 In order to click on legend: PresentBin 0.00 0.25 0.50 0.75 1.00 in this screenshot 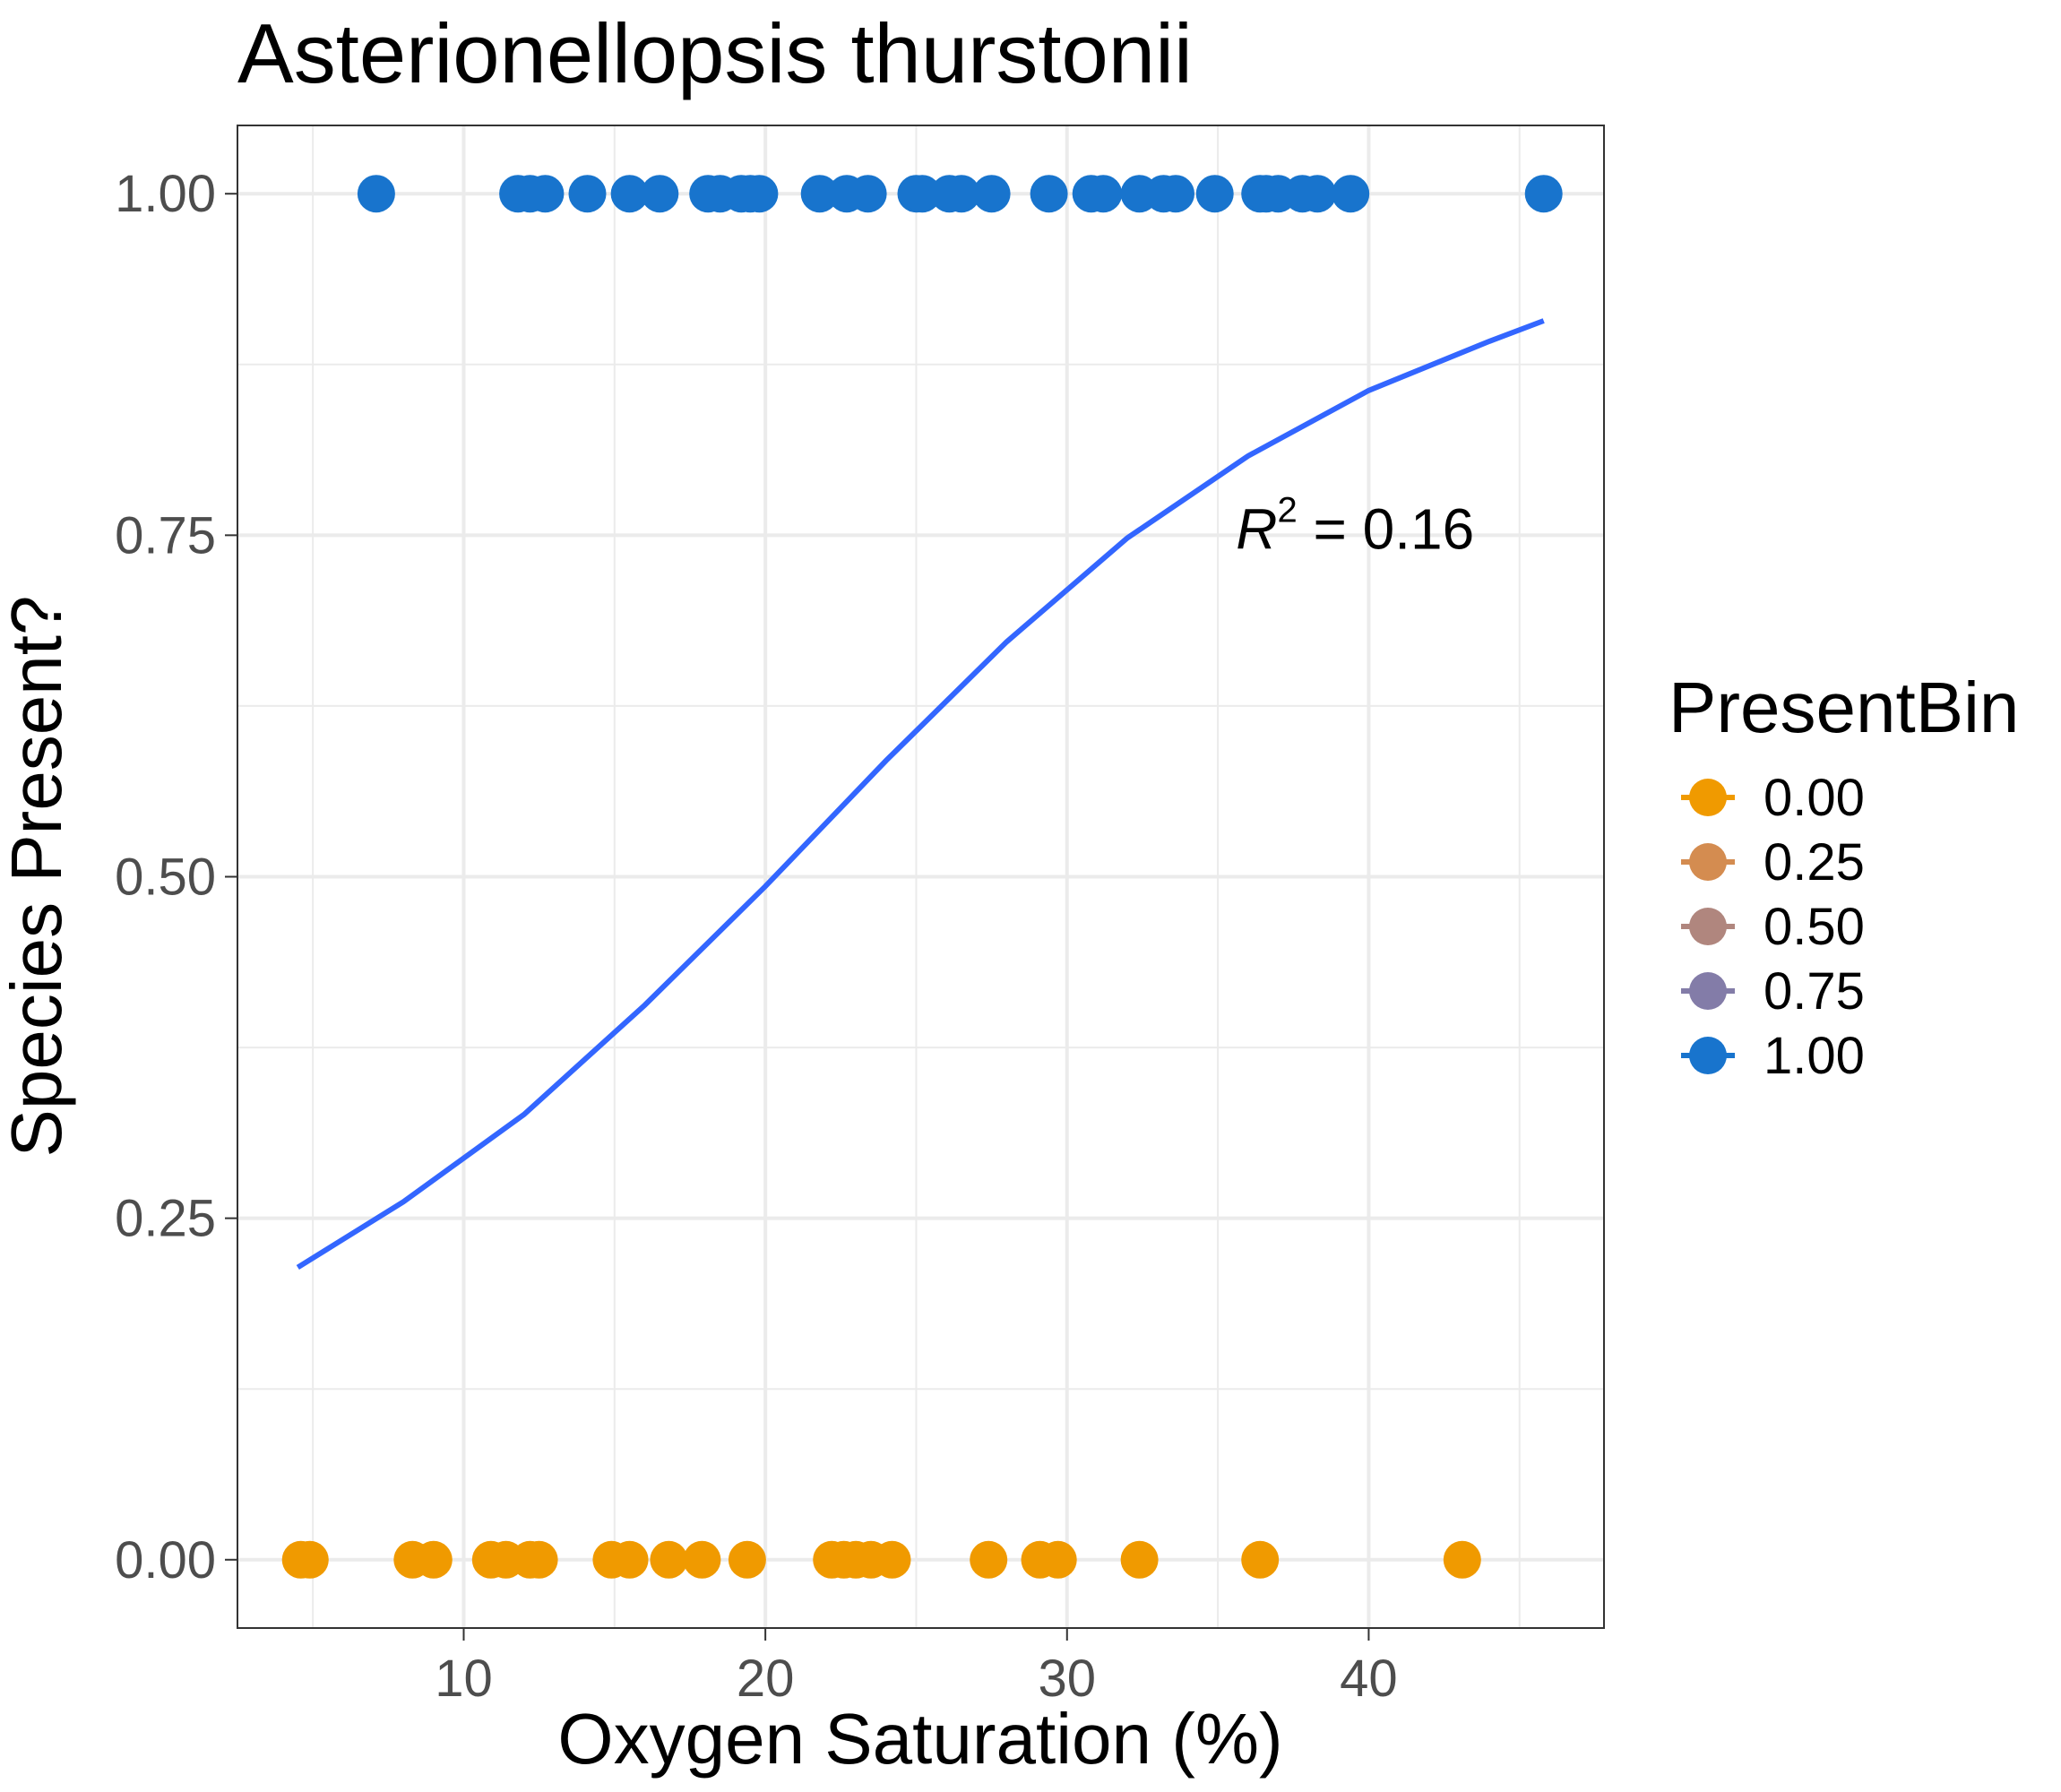, I will do `click(1844, 877)`.